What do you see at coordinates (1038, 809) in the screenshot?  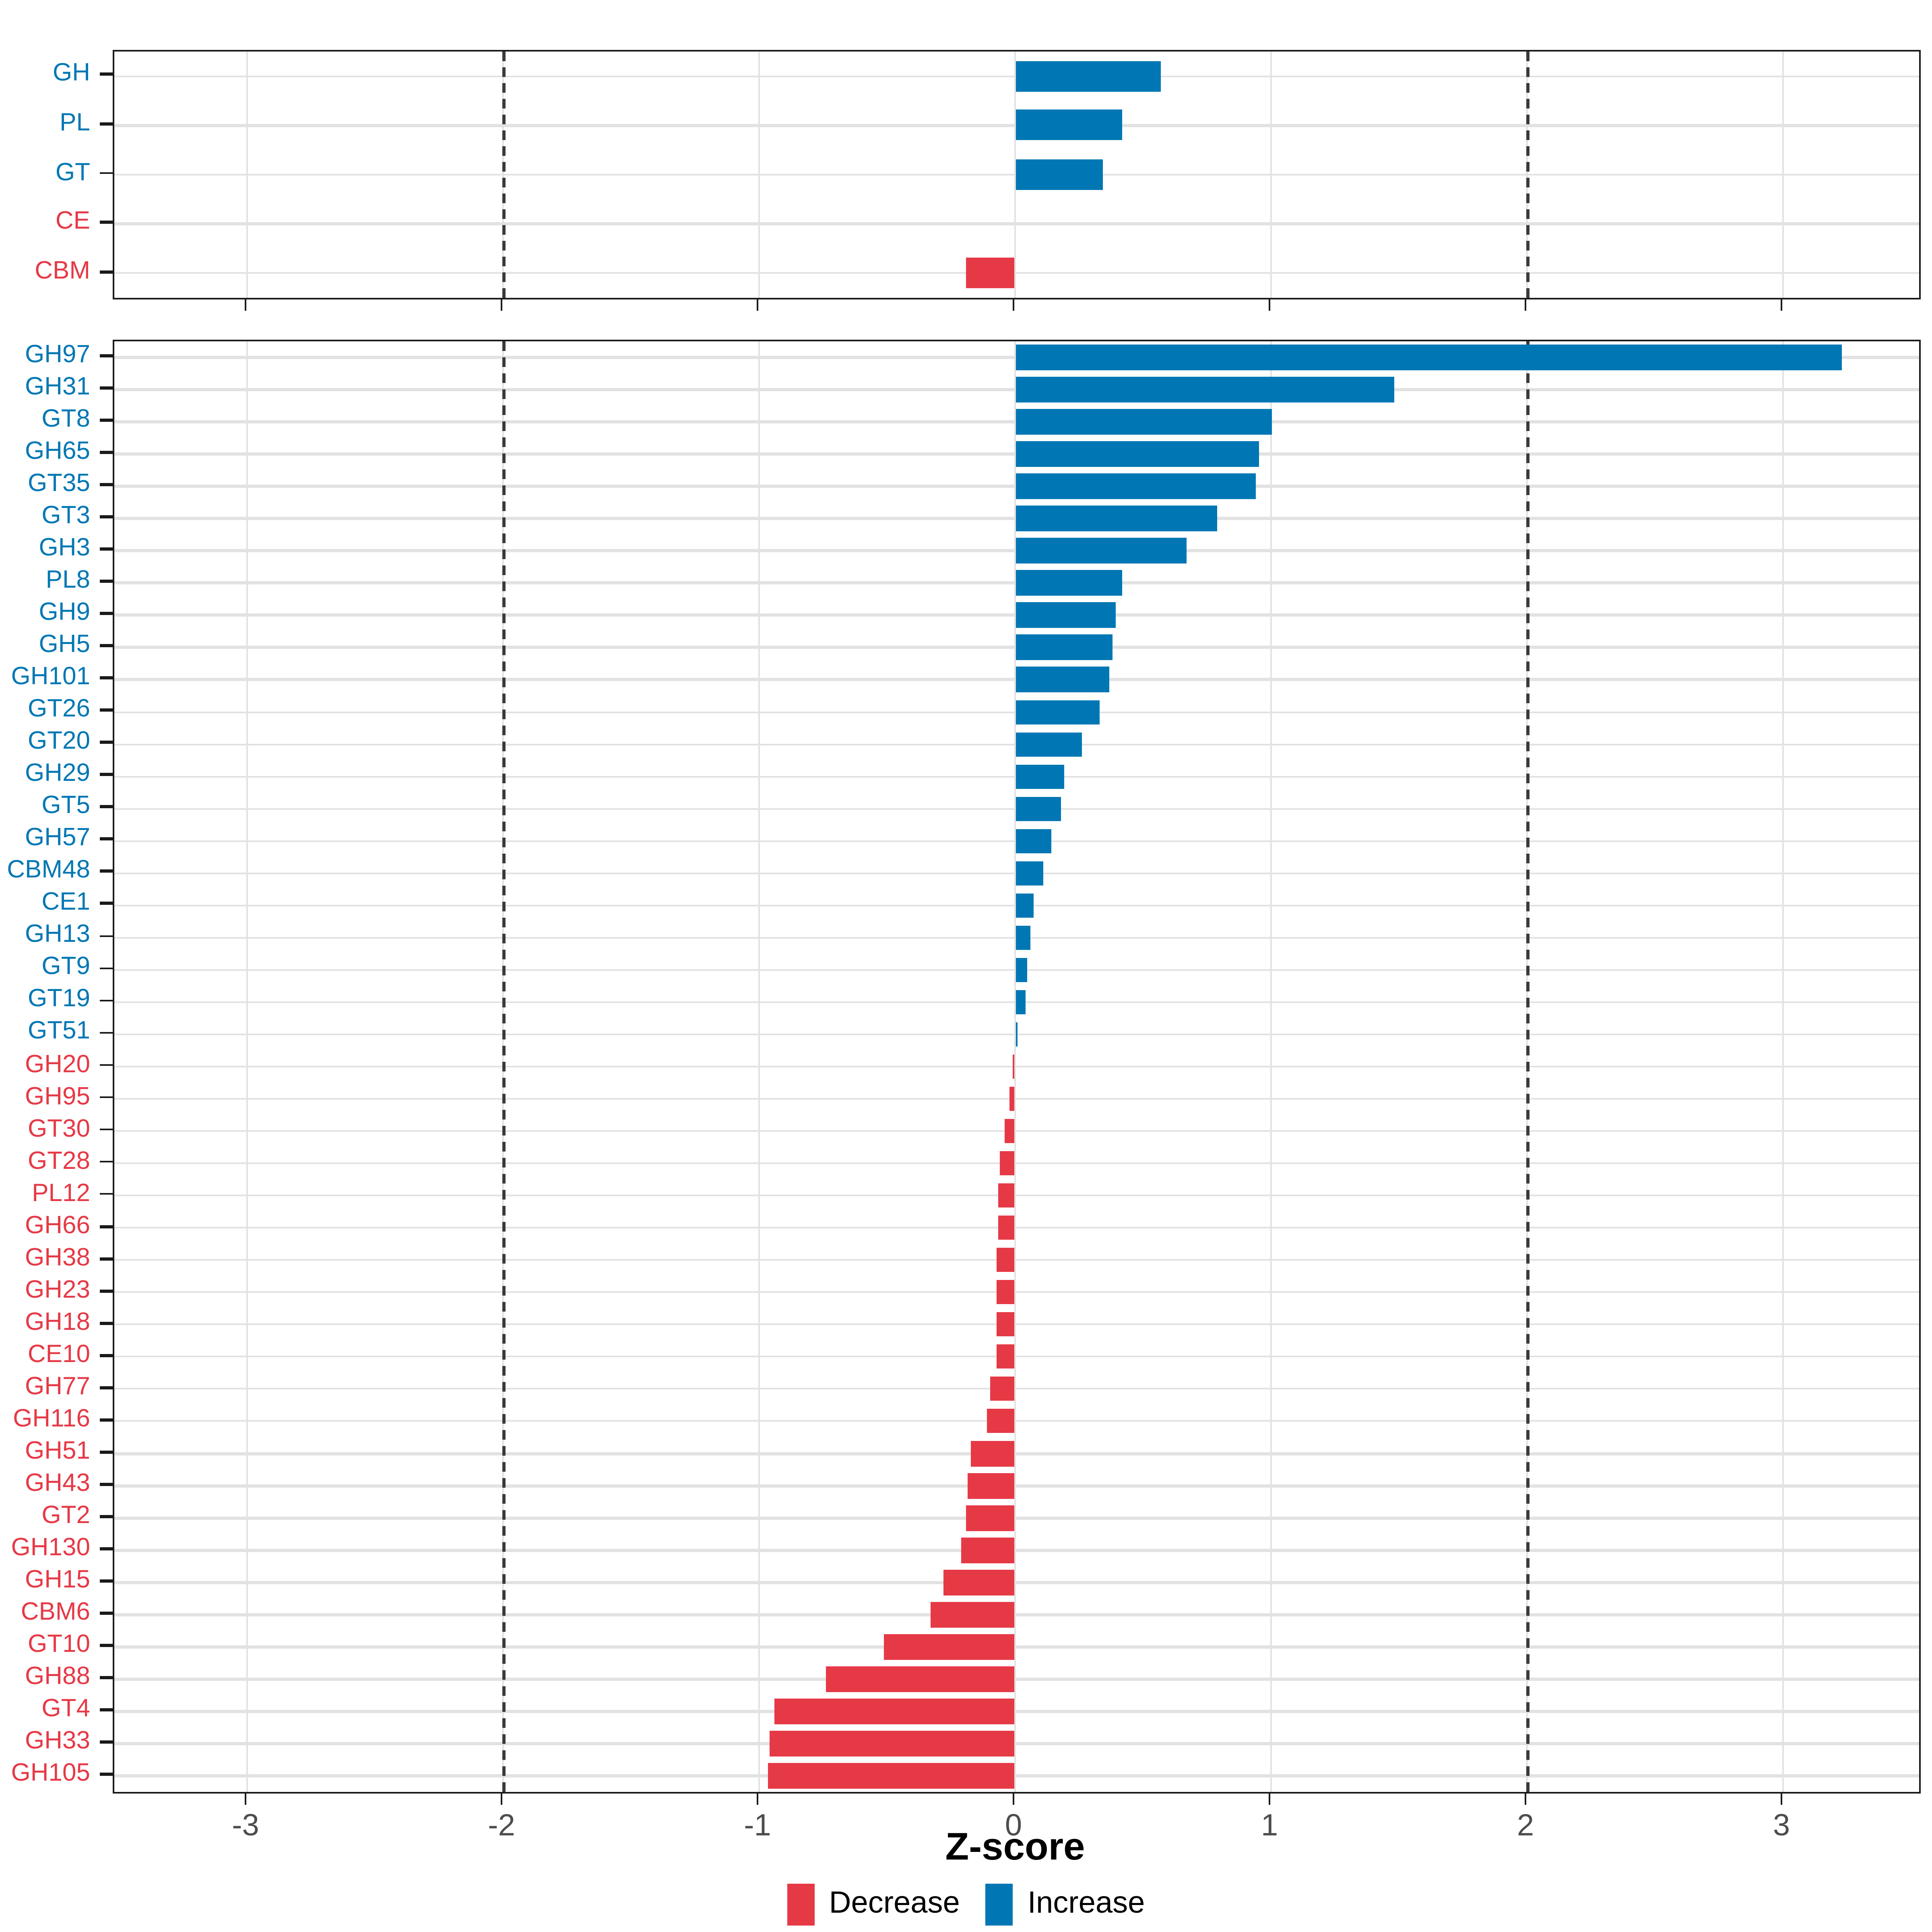 I see `bar-GT5` at bounding box center [1038, 809].